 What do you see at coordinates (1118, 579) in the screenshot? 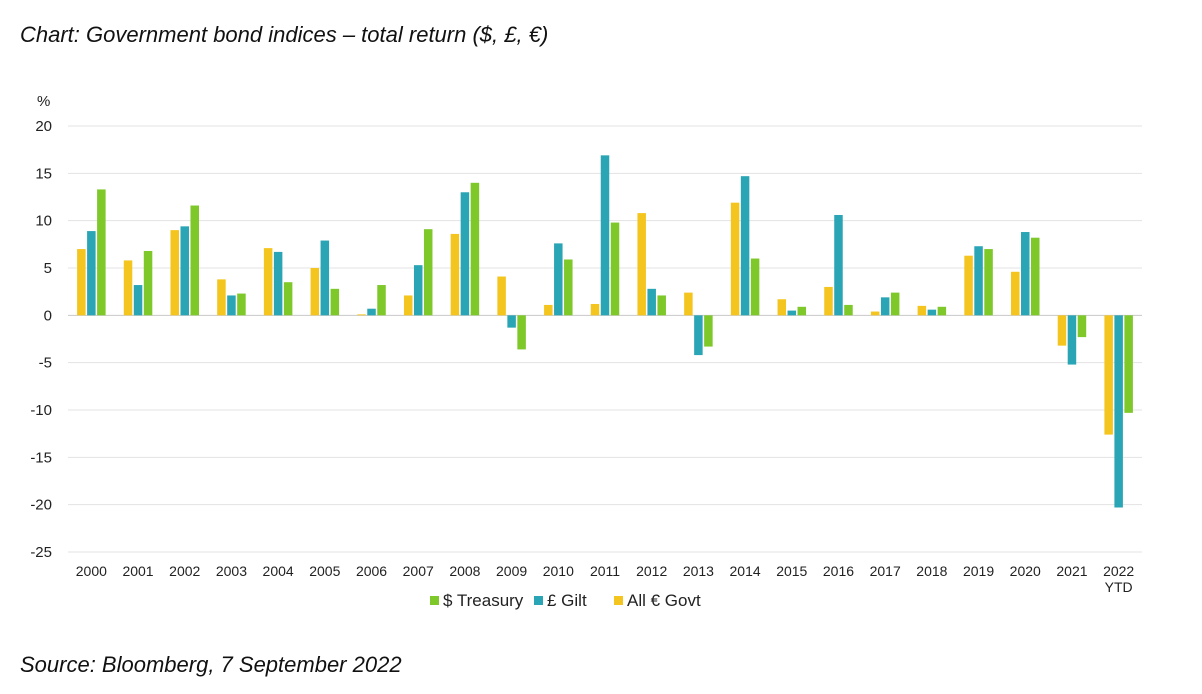
I see `x-tick-label: 2022 YTD` at bounding box center [1118, 579].